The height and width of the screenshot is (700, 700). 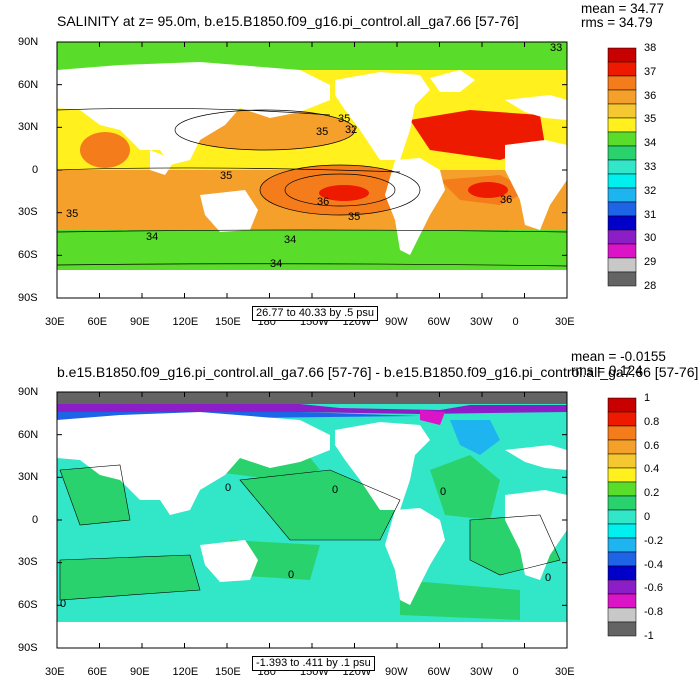 I want to click on panel1-contour-label: 32, so click(x=351, y=130).